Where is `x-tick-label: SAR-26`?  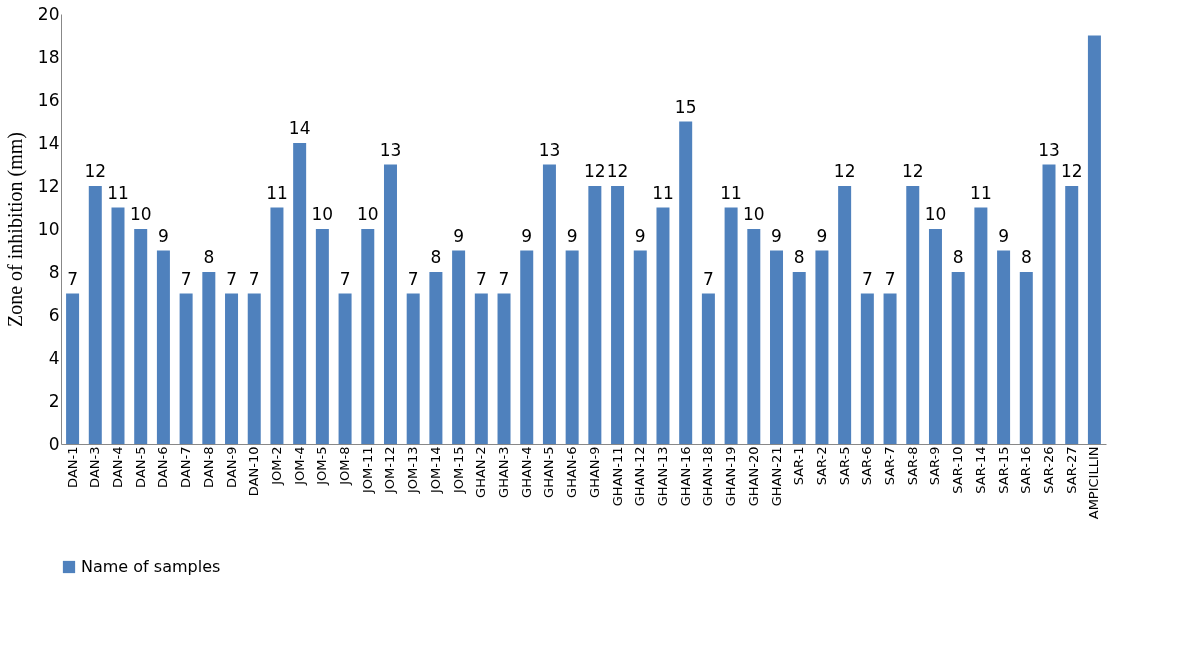
x-tick-label: SAR-26 is located at coordinates (1048, 470).